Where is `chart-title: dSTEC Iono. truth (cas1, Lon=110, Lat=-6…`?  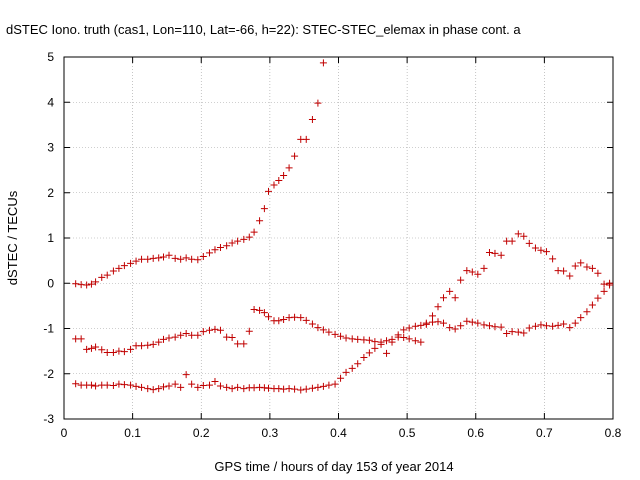
chart-title: dSTEC Iono. truth (cas1, Lon=110, Lat=-6… is located at coordinates (263, 29).